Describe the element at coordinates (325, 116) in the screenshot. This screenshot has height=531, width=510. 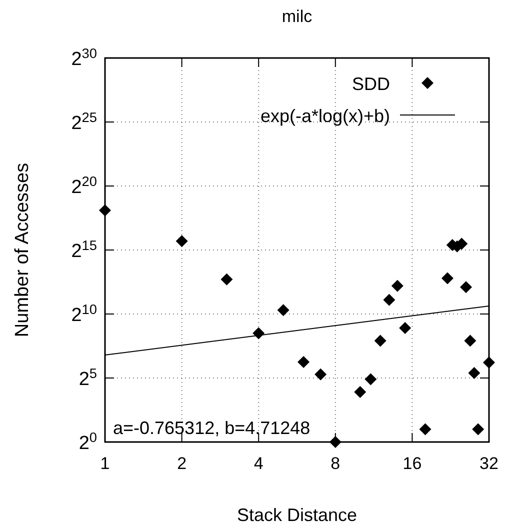
I see `legend-label: exp(-a*log(x)+b)` at that location.